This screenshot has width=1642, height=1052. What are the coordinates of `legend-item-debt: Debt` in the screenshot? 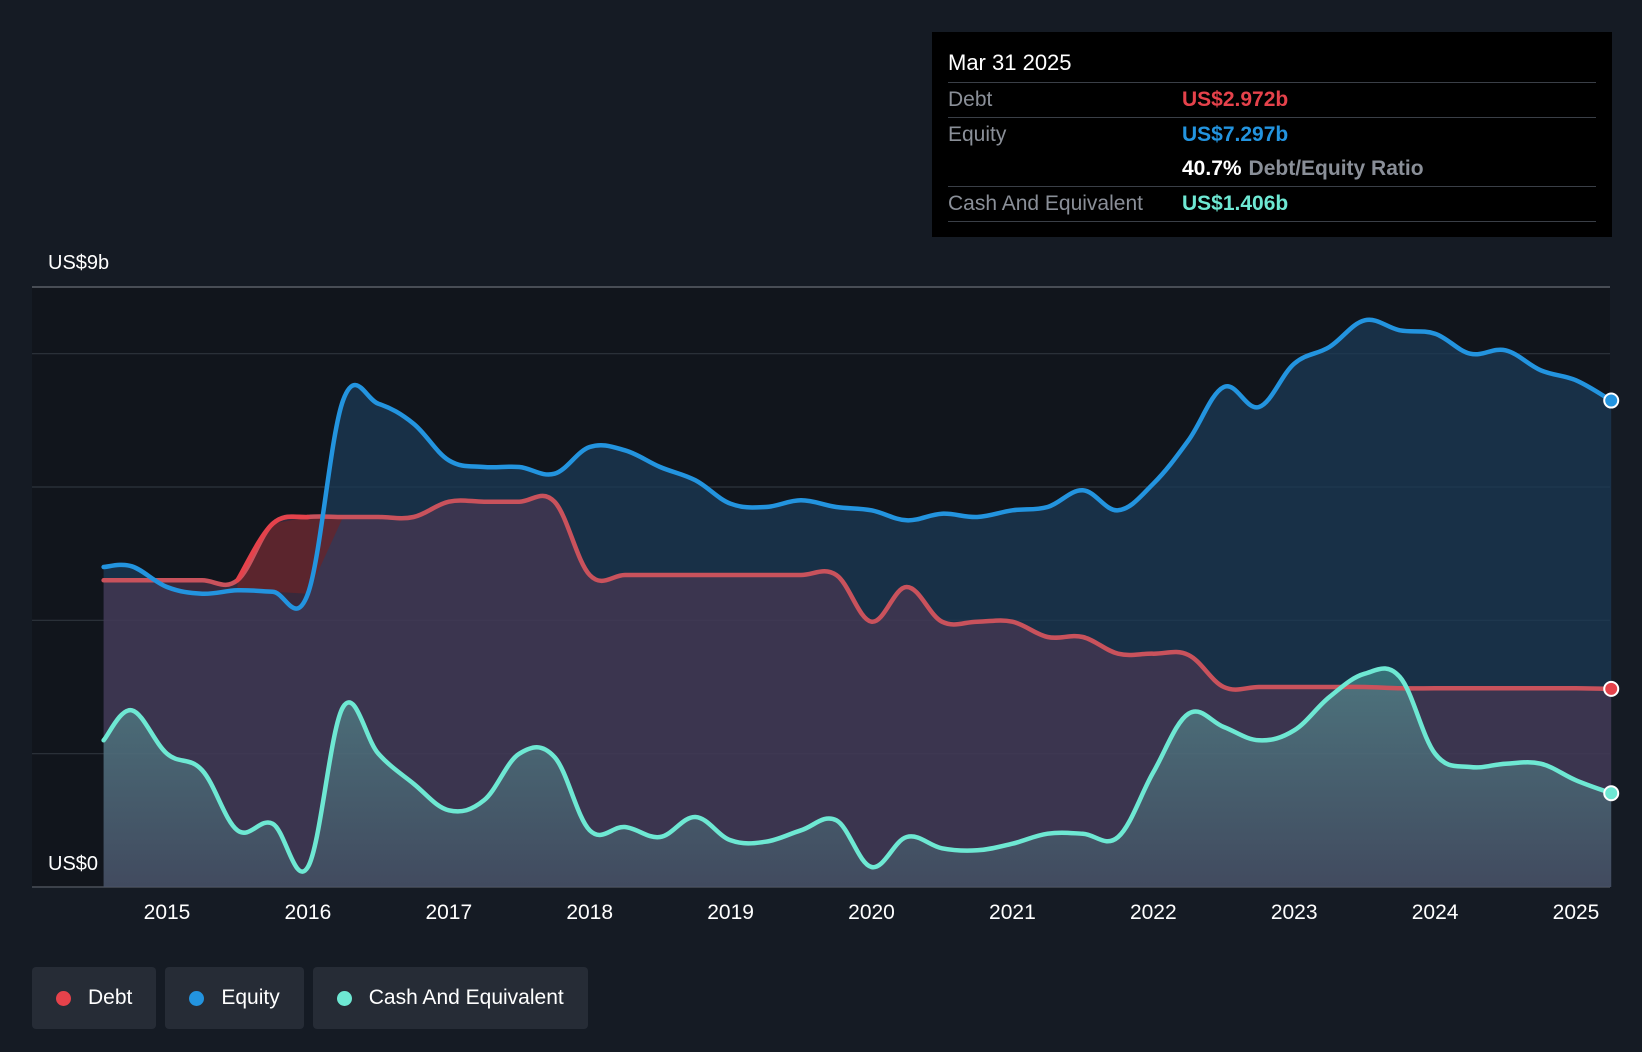 It's located at (94, 998).